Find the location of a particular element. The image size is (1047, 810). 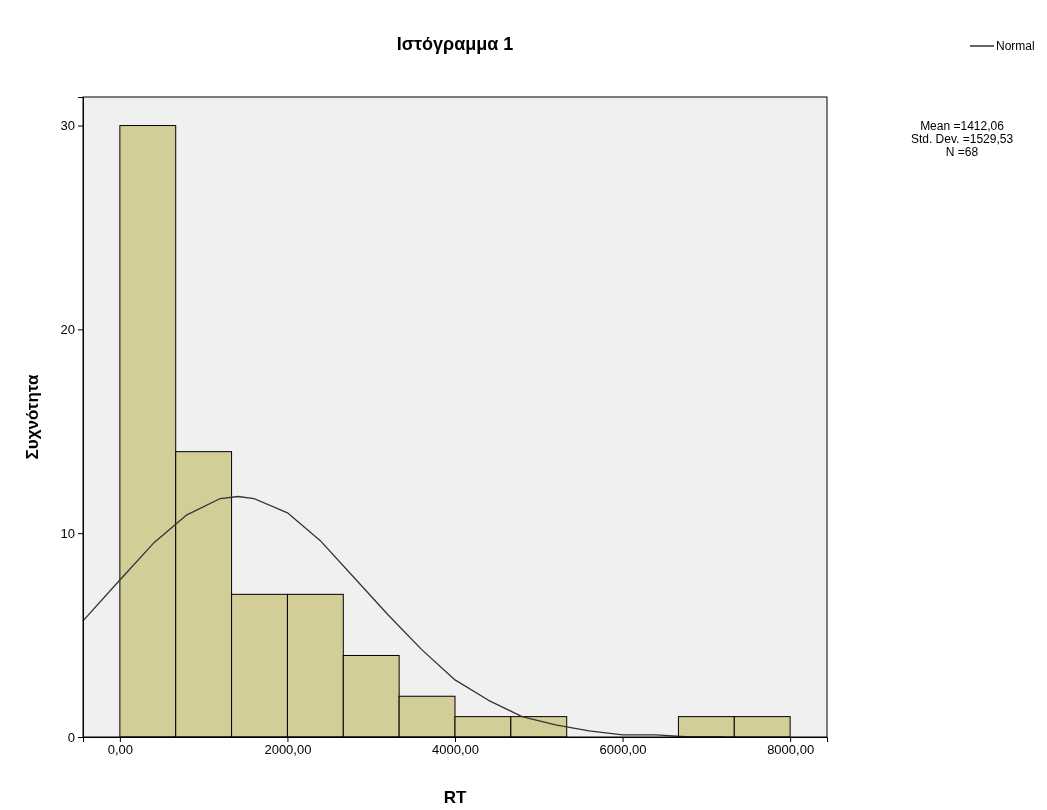

y-tick-label: 20 is located at coordinates (67, 330).